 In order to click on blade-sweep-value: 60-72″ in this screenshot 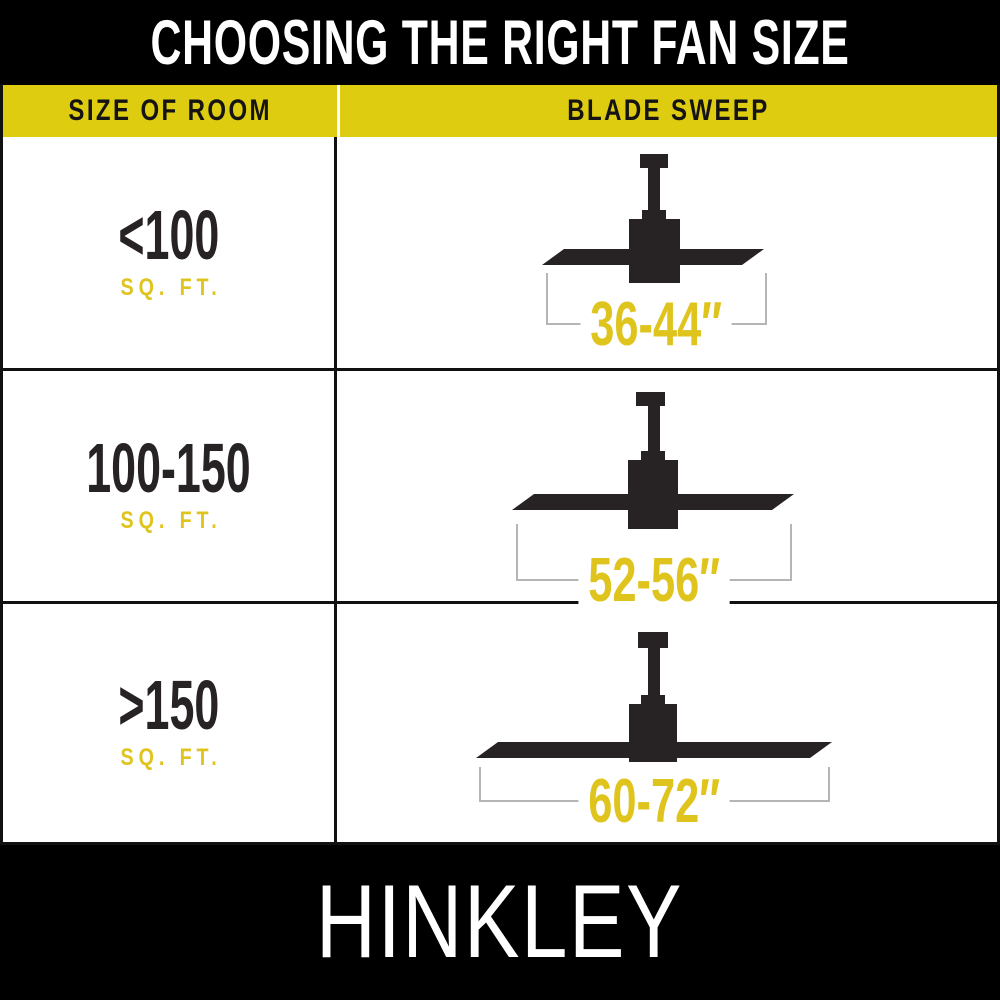, I will do `click(654, 802)`.